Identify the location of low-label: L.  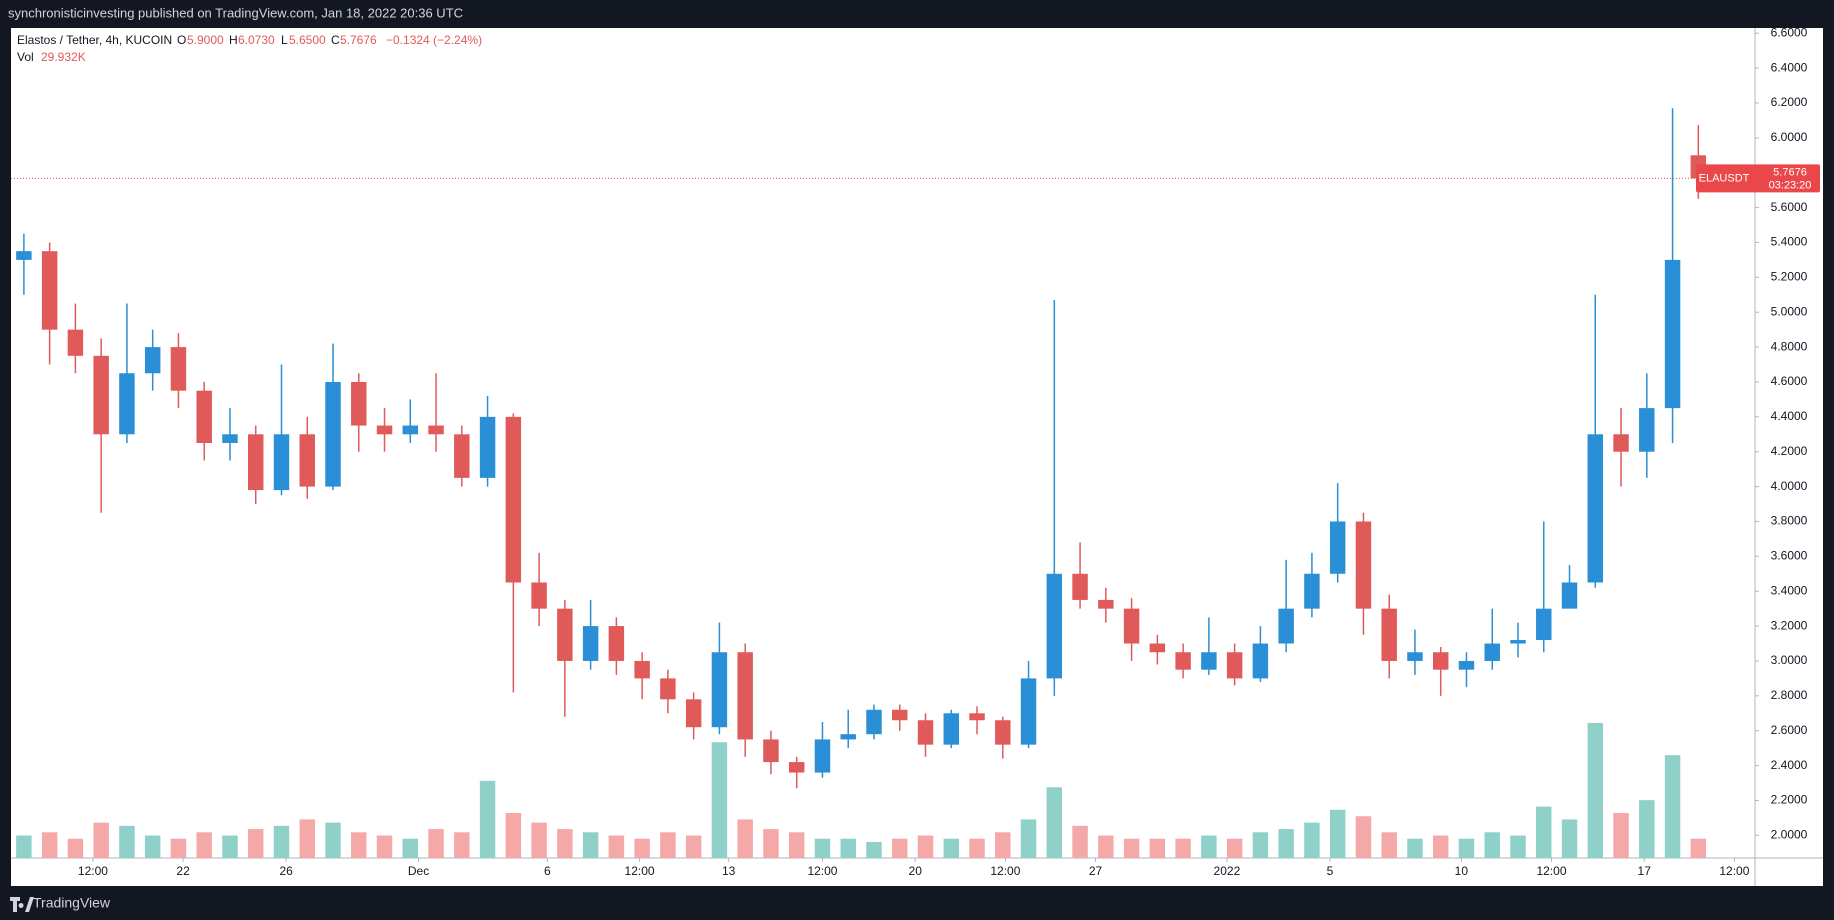
(284, 40).